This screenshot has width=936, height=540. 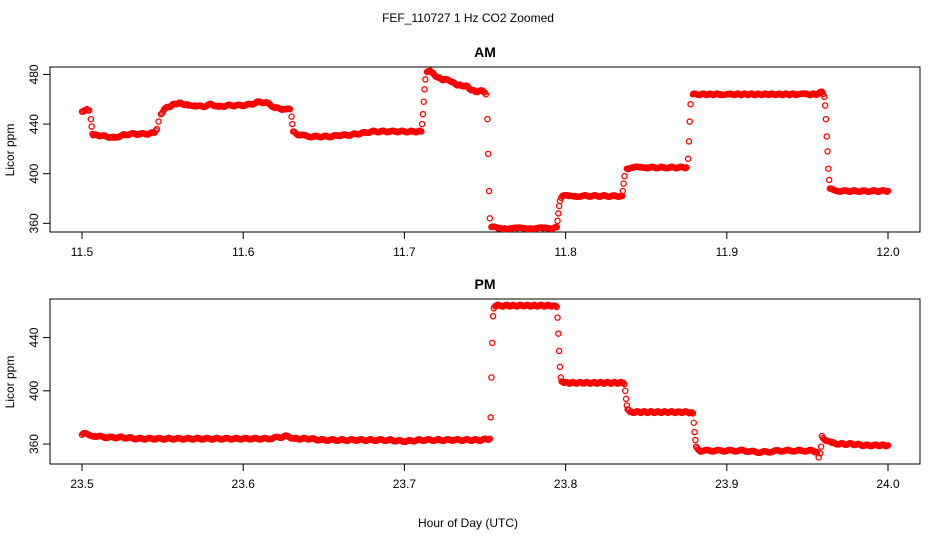 What do you see at coordinates (566, 484) in the screenshot?
I see `pm-x-tick-label: 23.8` at bounding box center [566, 484].